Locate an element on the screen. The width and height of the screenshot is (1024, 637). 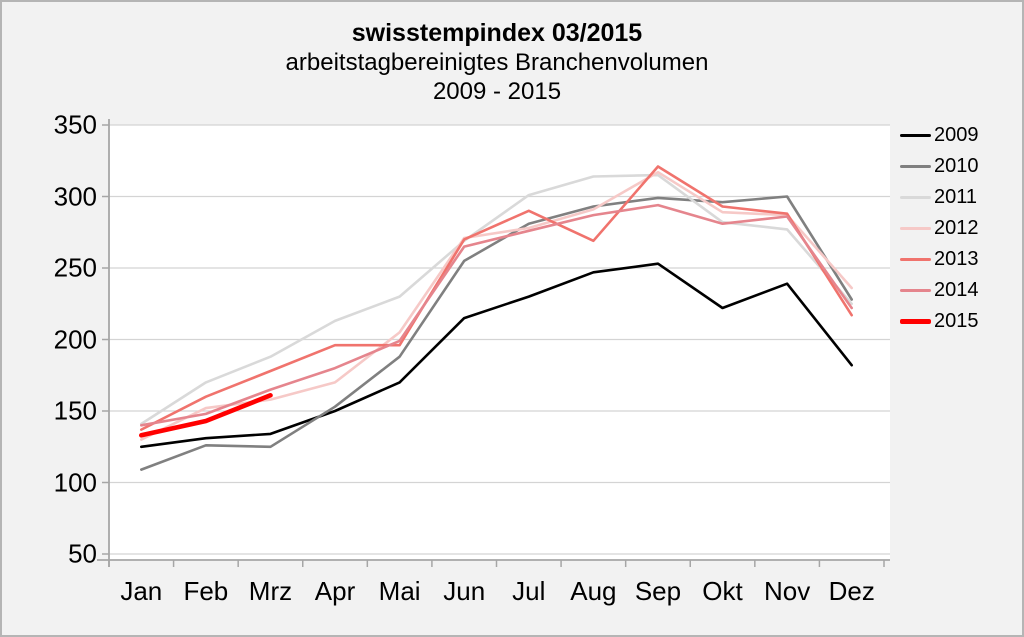
legend-label: 2013 is located at coordinates (956, 259).